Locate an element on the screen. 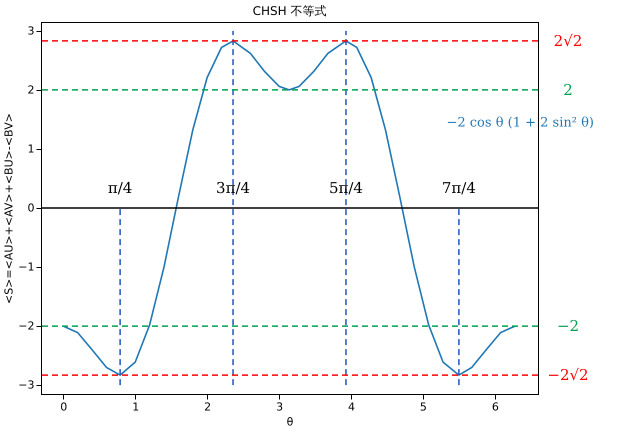 The height and width of the screenshot is (447, 634). x-tick-label: 6 is located at coordinates (495, 407).